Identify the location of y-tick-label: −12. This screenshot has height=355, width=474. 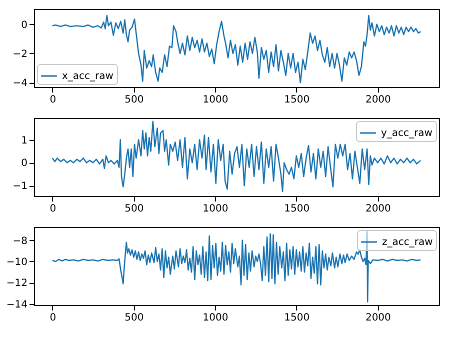
(17, 284).